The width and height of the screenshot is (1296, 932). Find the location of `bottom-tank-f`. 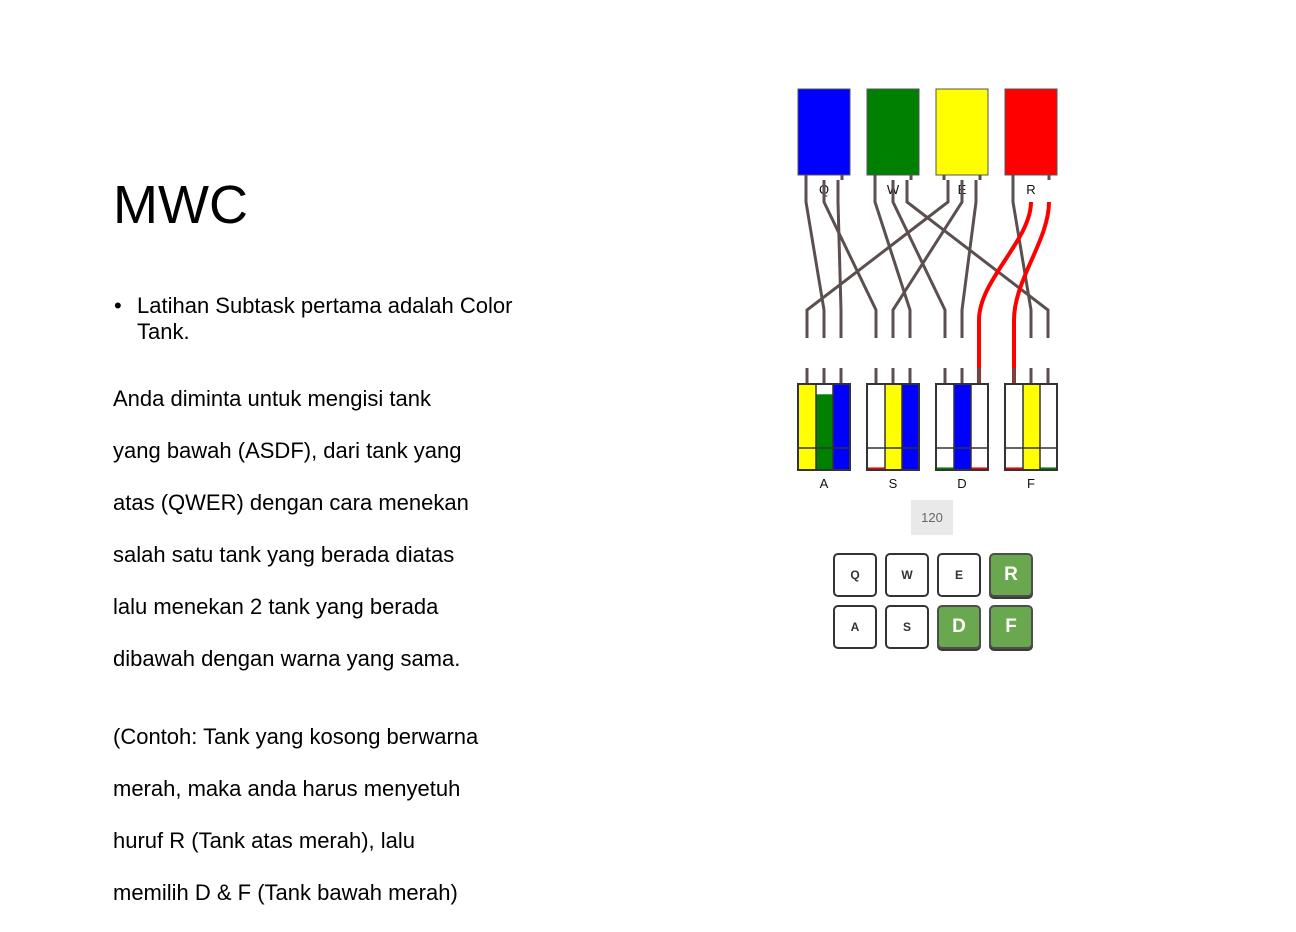

bottom-tank-f is located at coordinates (1031, 427).